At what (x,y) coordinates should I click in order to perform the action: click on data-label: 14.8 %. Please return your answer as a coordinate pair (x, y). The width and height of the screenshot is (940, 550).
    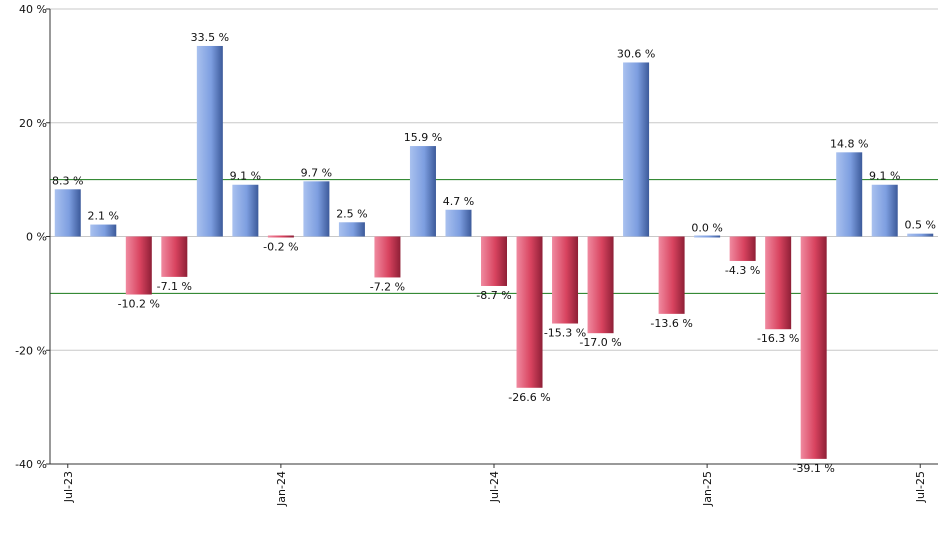
    Looking at the image, I should click on (849, 143).